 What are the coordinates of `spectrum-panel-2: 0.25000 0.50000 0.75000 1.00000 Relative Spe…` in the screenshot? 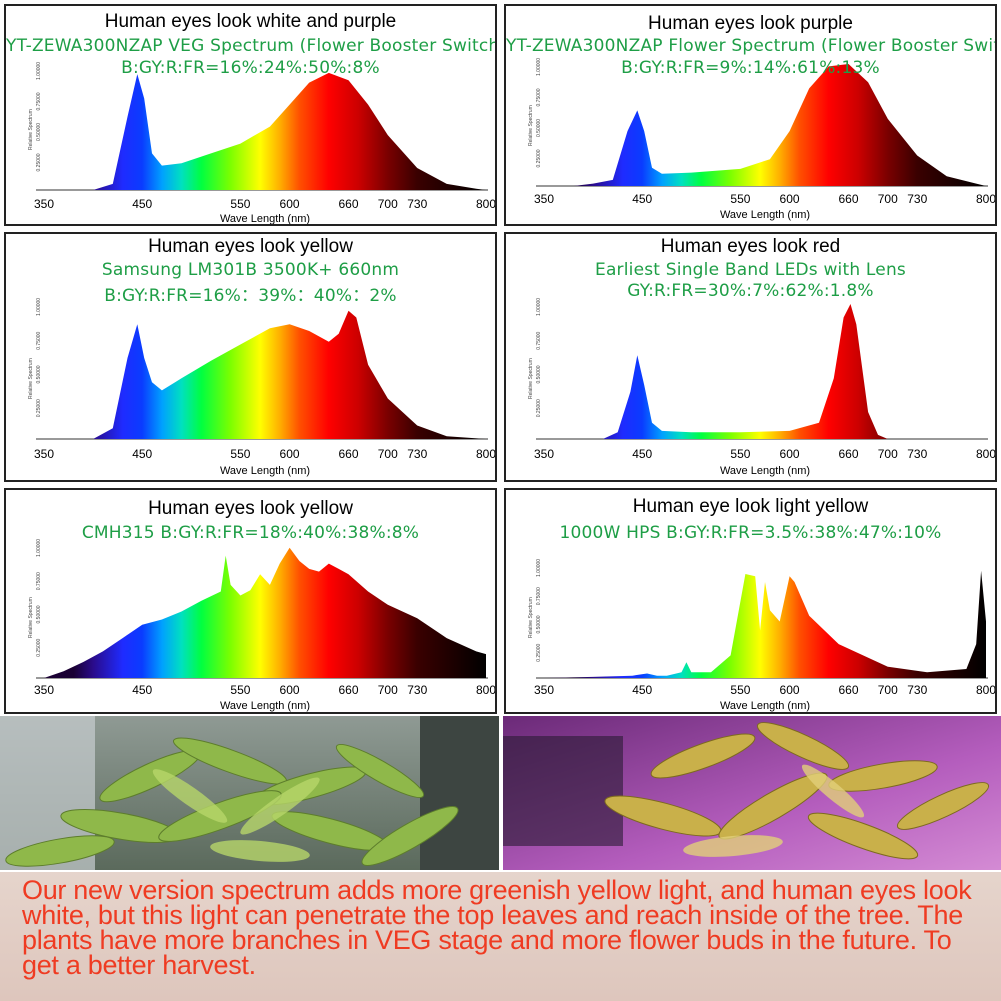 It's located at (750, 115).